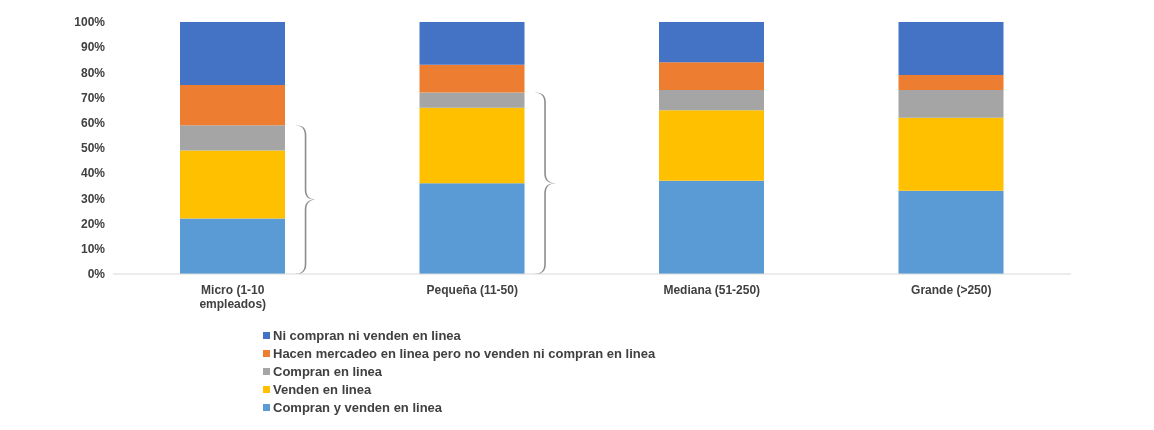  What do you see at coordinates (464, 353) in the screenshot?
I see `legend-label: Hacen mercadeo en linea pero no venden ni compran en linea` at bounding box center [464, 353].